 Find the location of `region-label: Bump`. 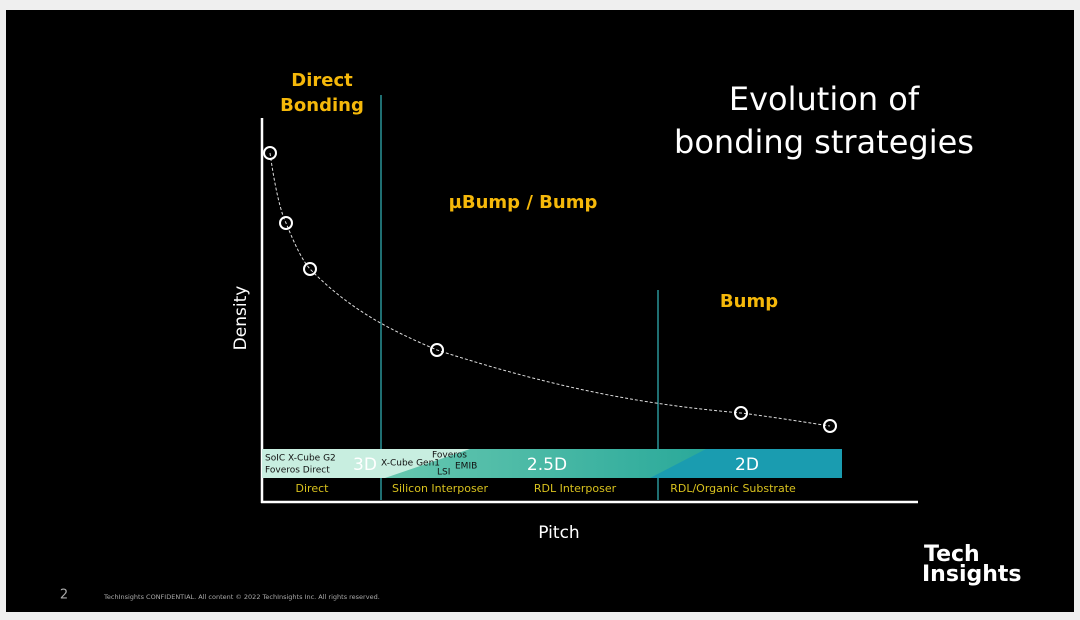

region-label: Bump is located at coordinates (749, 301).